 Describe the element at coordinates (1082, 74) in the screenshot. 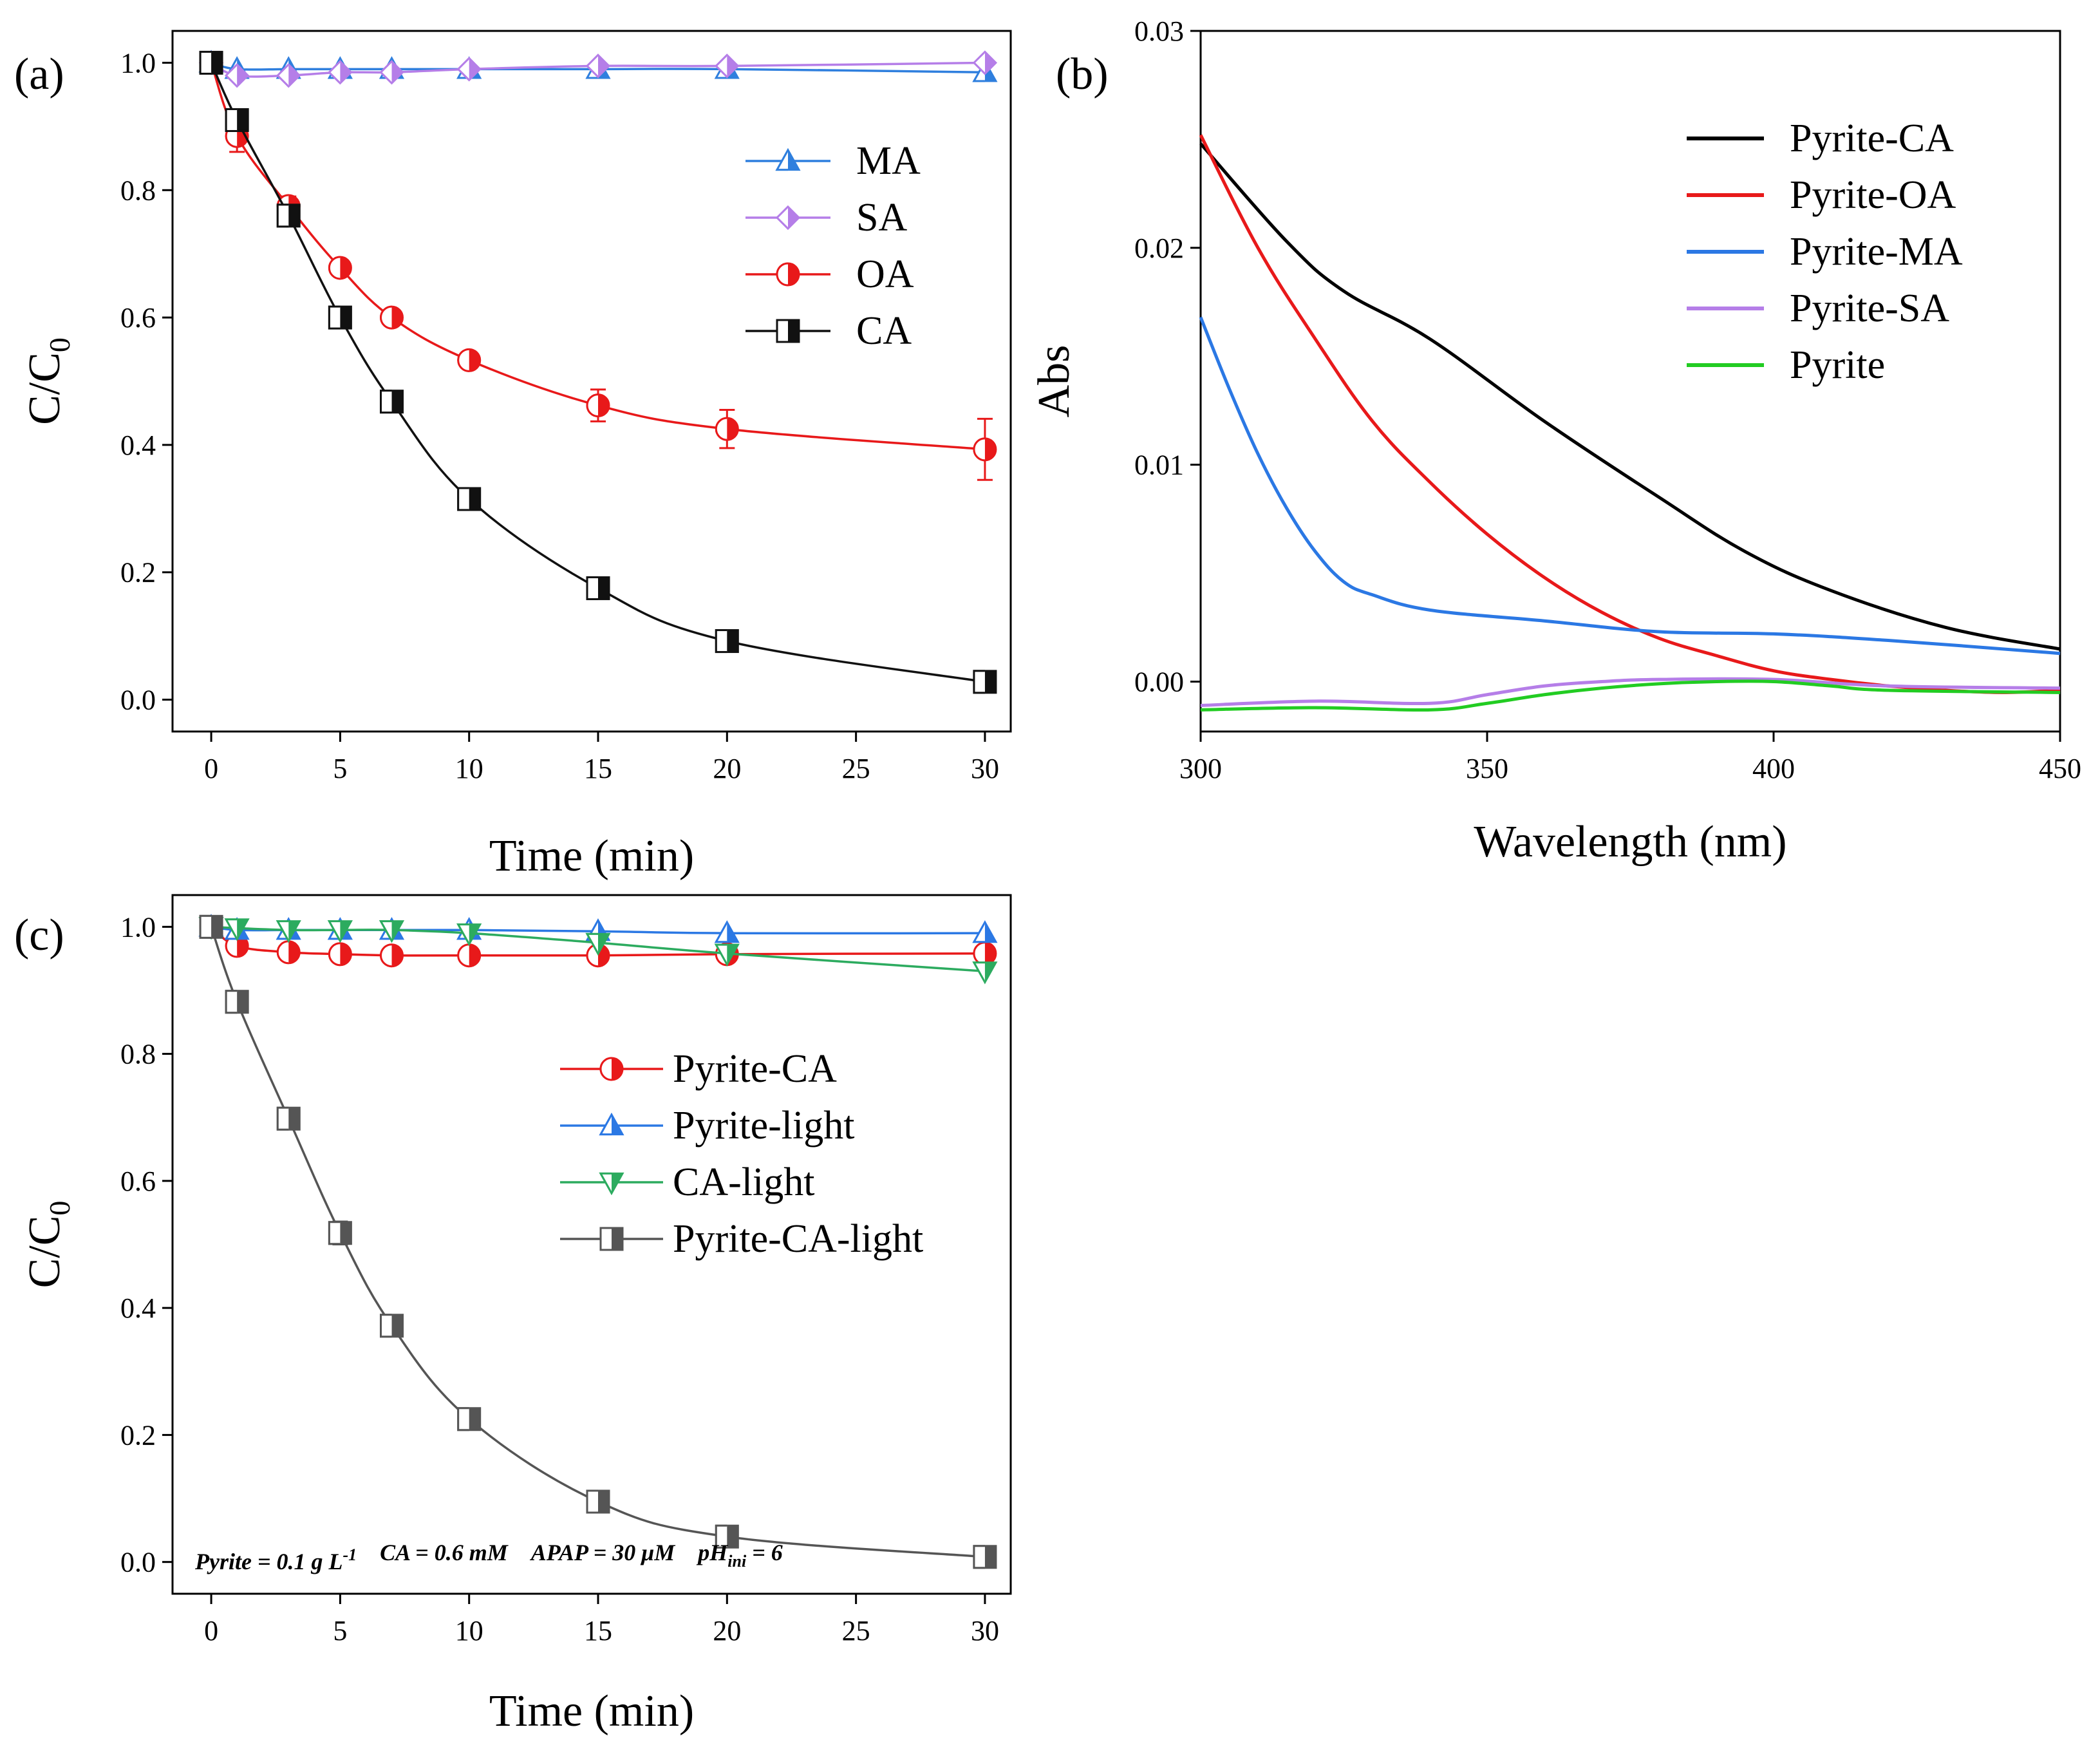

I see `panel-label: (b)` at that location.